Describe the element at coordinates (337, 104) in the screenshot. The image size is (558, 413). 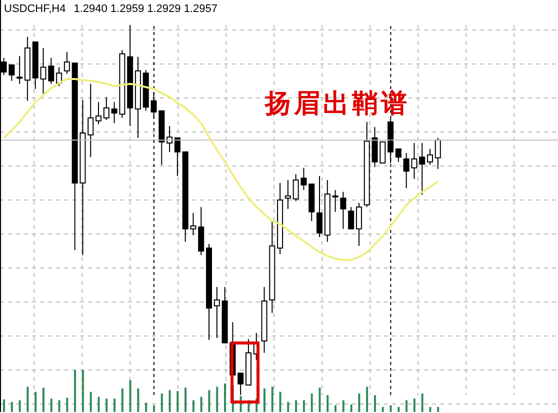
I see `annotation: 扬眉出鞘谱` at that location.